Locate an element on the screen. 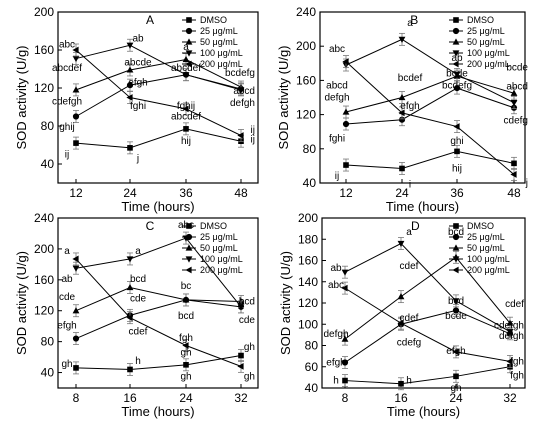  significance-label: h is located at coordinates (409, 381).